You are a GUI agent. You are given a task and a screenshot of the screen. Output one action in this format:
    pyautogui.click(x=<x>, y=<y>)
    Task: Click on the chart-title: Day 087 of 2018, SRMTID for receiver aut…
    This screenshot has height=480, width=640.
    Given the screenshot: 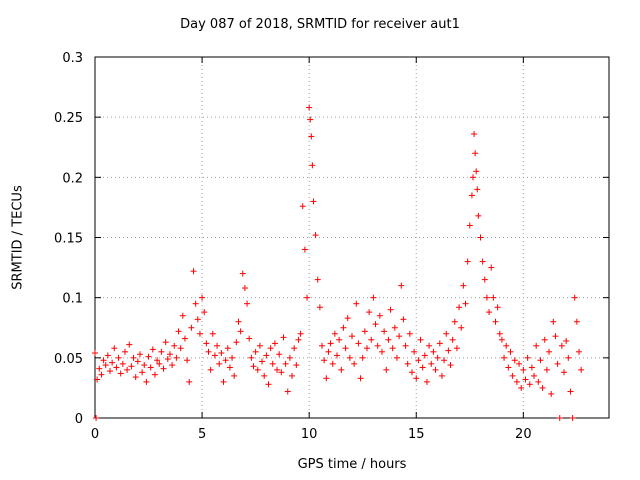 What is the action you would take?
    pyautogui.click(x=320, y=24)
    